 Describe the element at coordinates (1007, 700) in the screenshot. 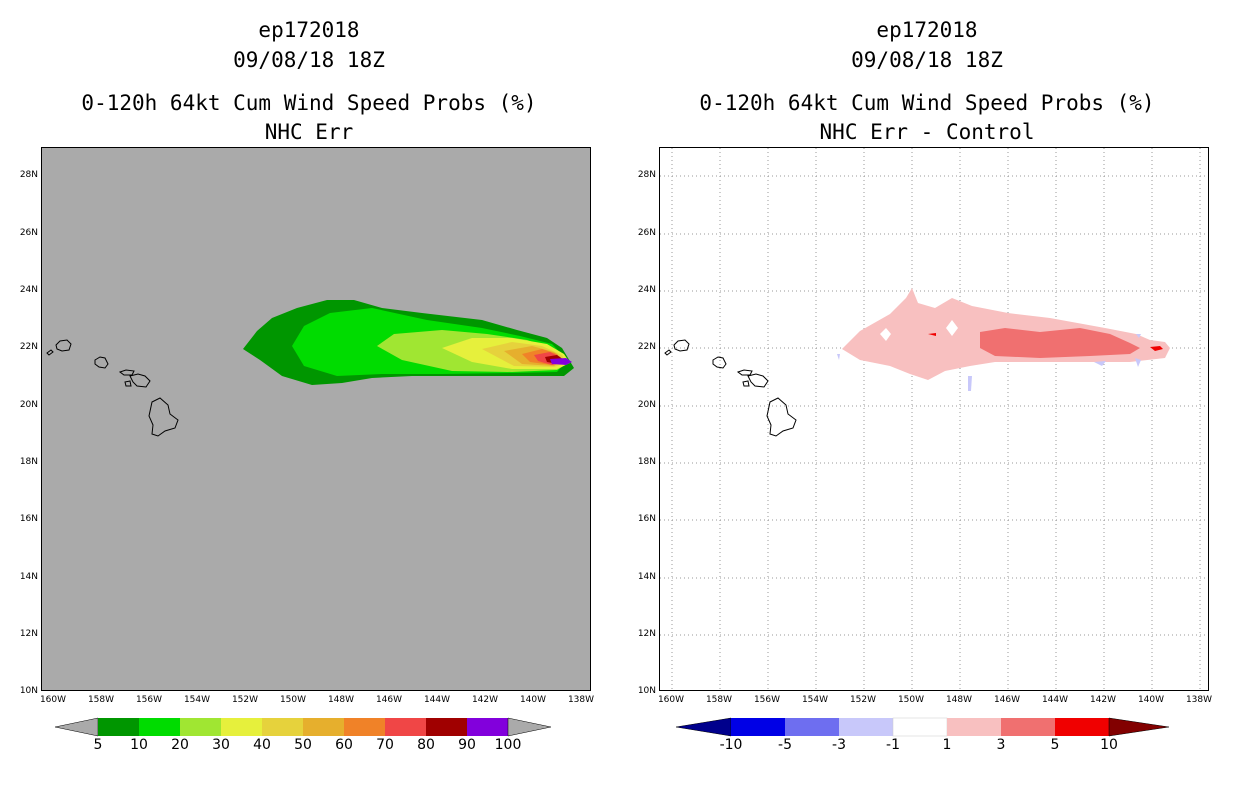

I see `right-lon-label: 146W` at that location.